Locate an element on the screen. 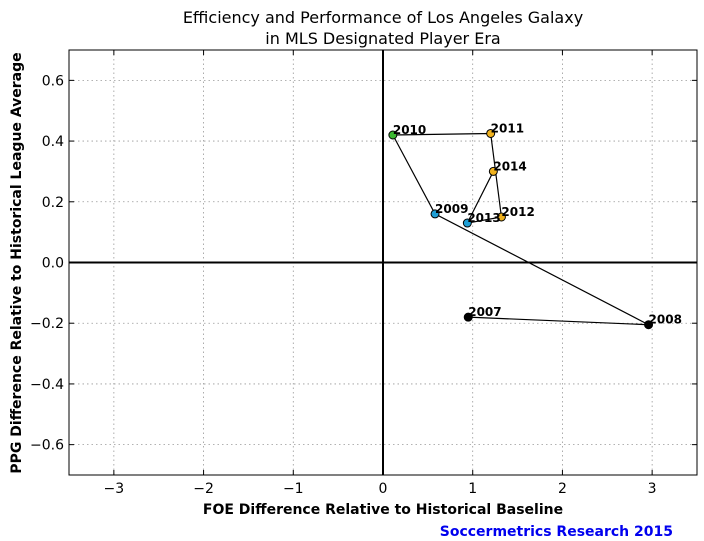 The width and height of the screenshot is (704, 541). chart-title-line-2: in MLS Designated Player Era is located at coordinates (382, 38).